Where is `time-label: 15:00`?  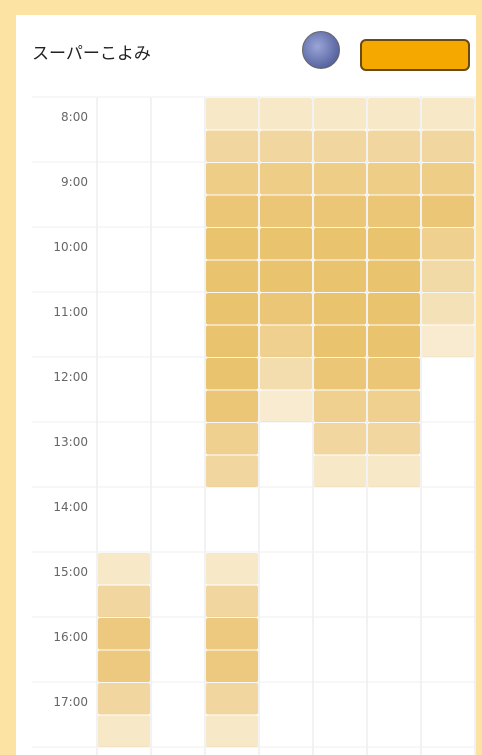
time-label: 15:00 is located at coordinates (70, 572).